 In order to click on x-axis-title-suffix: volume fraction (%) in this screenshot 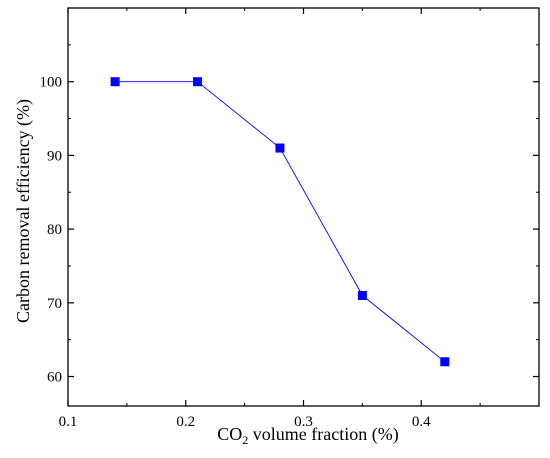, I will do `click(323, 434)`.